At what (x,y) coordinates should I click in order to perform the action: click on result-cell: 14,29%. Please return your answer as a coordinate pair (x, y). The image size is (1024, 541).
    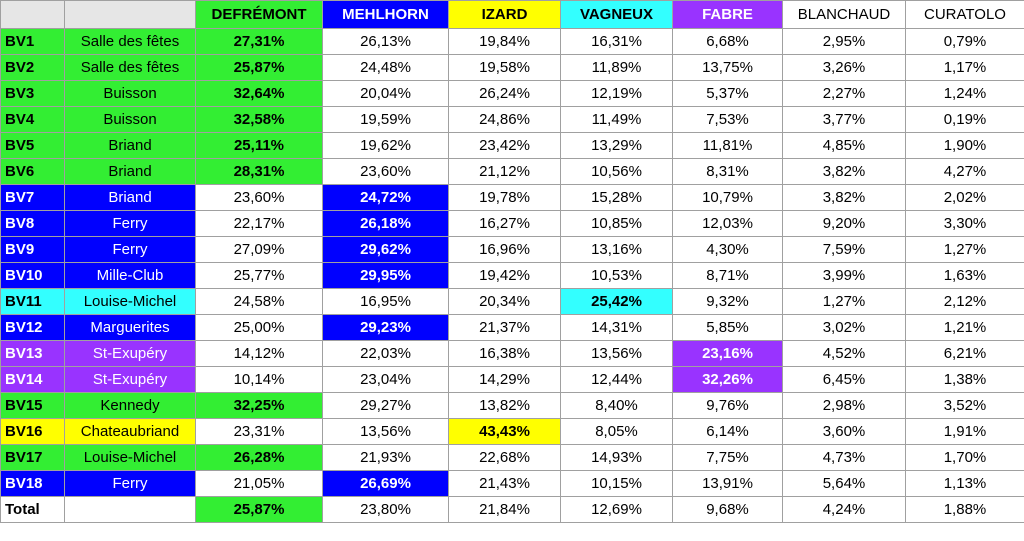
    Looking at the image, I should click on (504, 379).